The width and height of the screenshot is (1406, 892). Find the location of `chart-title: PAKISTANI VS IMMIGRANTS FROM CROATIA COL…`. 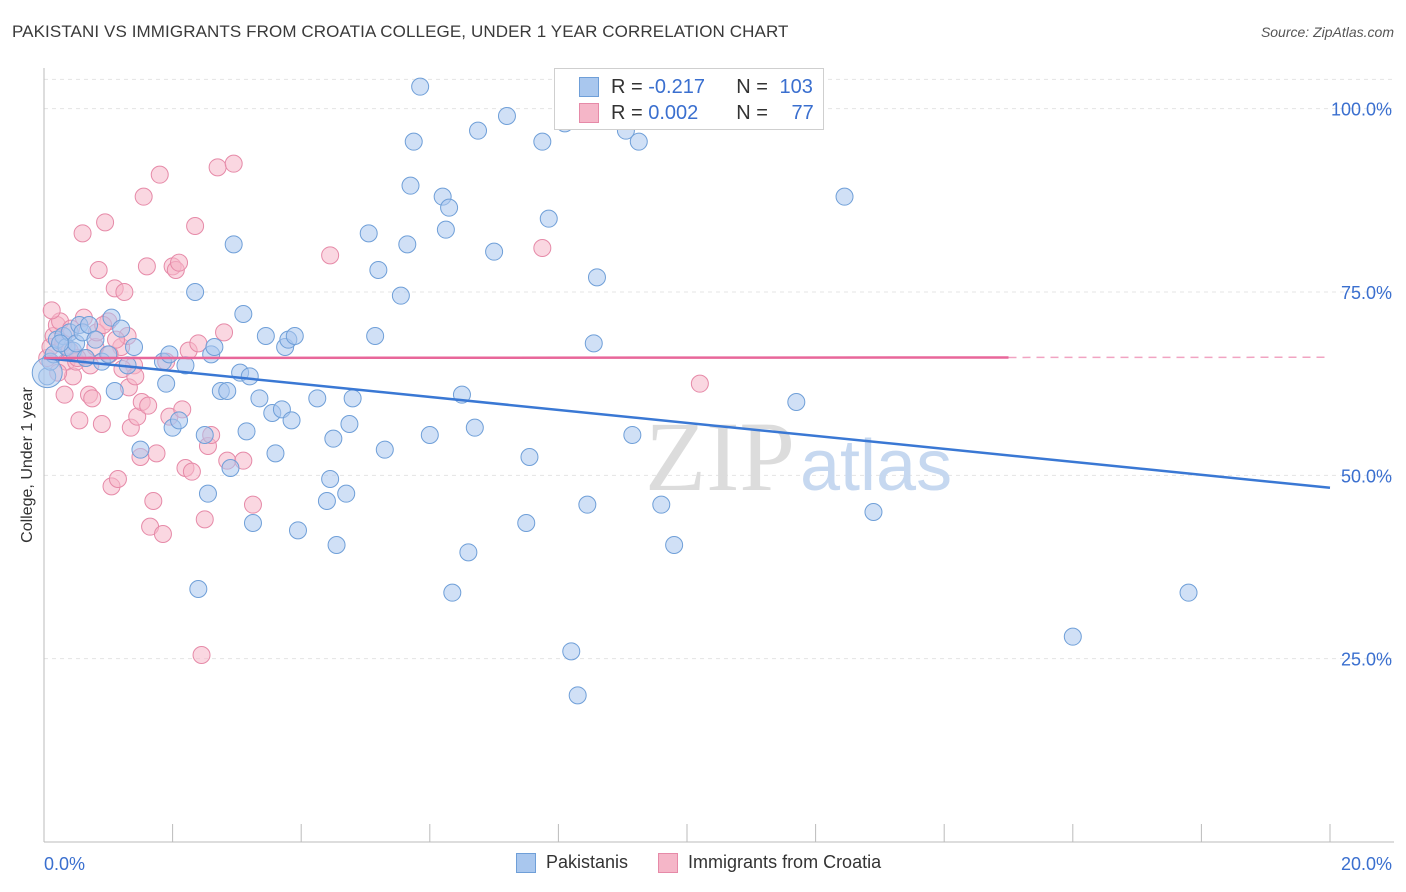

chart-title: PAKISTANI VS IMMIGRANTS FROM CROATIA COL… is located at coordinates (400, 31).